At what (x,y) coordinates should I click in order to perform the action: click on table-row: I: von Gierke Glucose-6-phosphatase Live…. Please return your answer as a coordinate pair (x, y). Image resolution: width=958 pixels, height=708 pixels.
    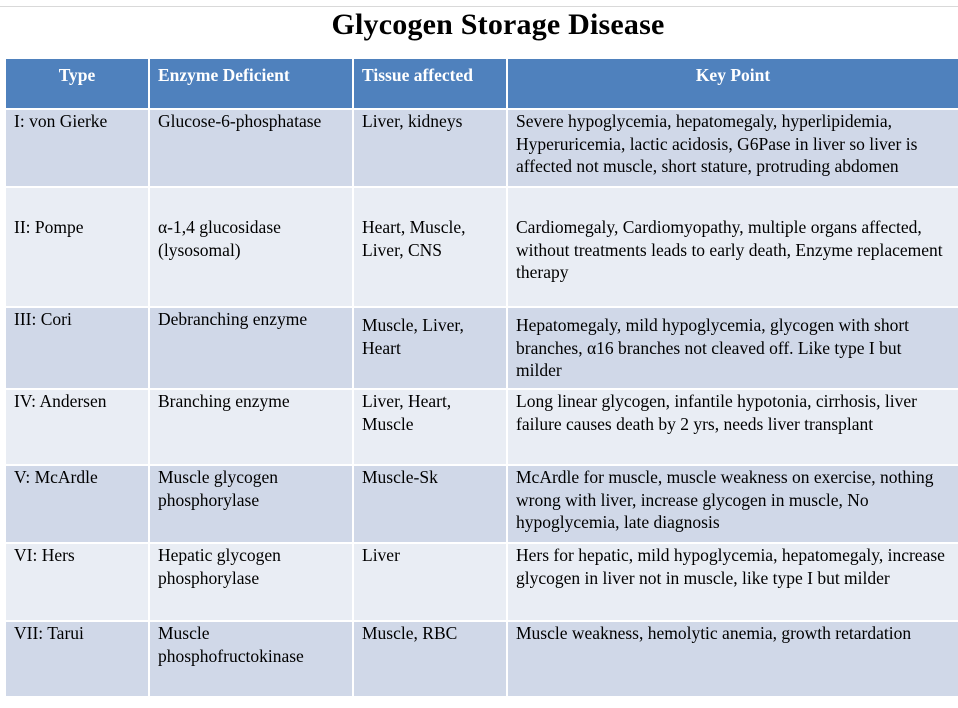
    Looking at the image, I should click on (481, 148).